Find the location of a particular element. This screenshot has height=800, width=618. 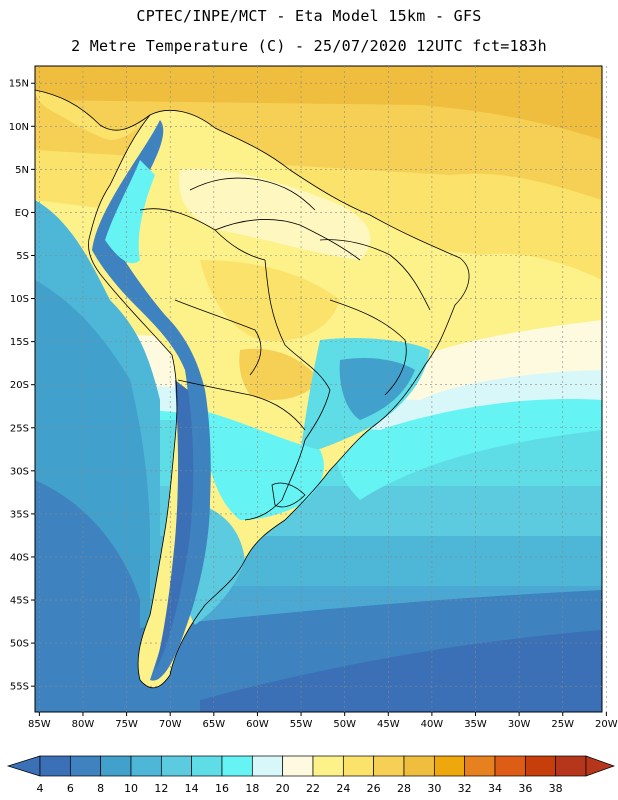

lon-label: 70W is located at coordinates (170, 724).